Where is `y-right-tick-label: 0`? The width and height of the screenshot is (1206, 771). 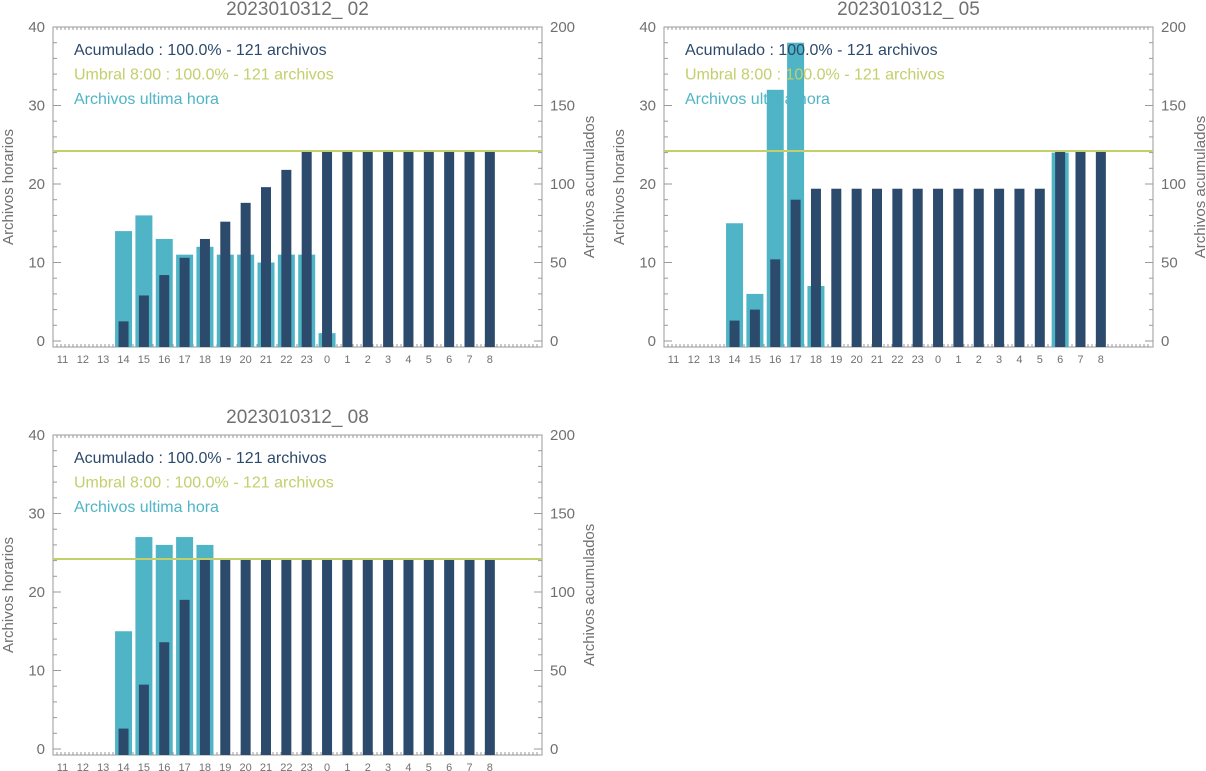 y-right-tick-label: 0 is located at coordinates (1165, 341).